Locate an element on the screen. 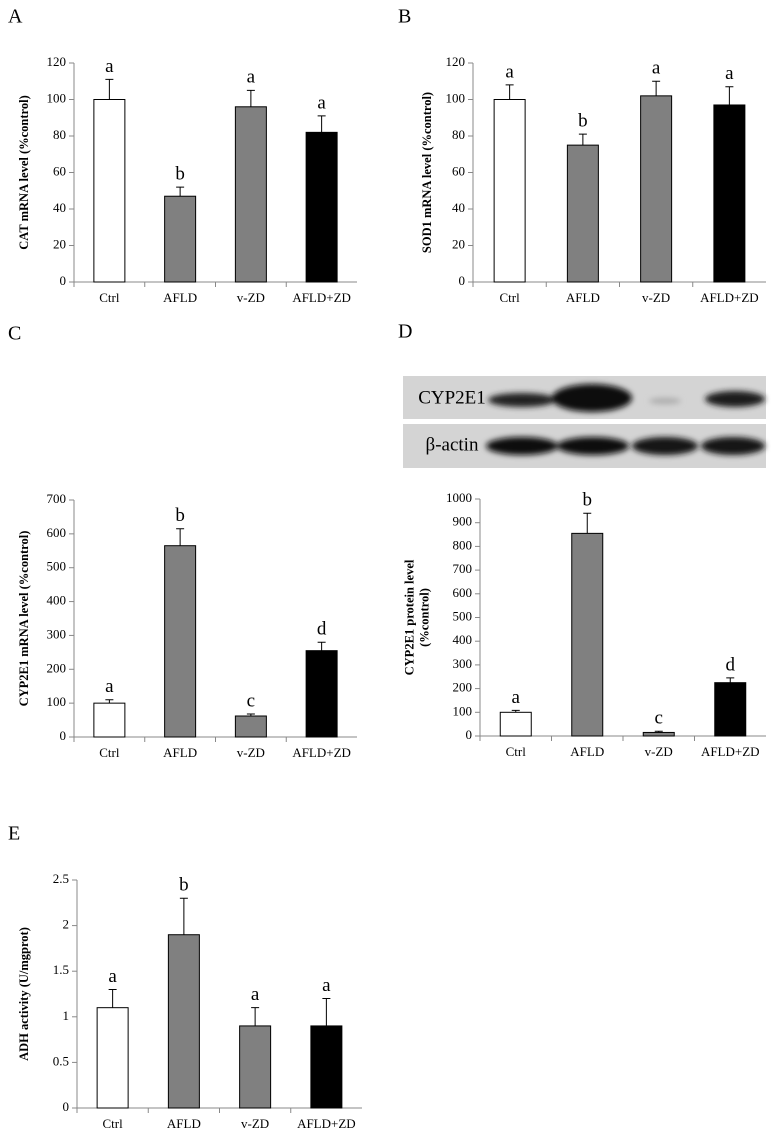  western-blot is located at coordinates (584, 422).